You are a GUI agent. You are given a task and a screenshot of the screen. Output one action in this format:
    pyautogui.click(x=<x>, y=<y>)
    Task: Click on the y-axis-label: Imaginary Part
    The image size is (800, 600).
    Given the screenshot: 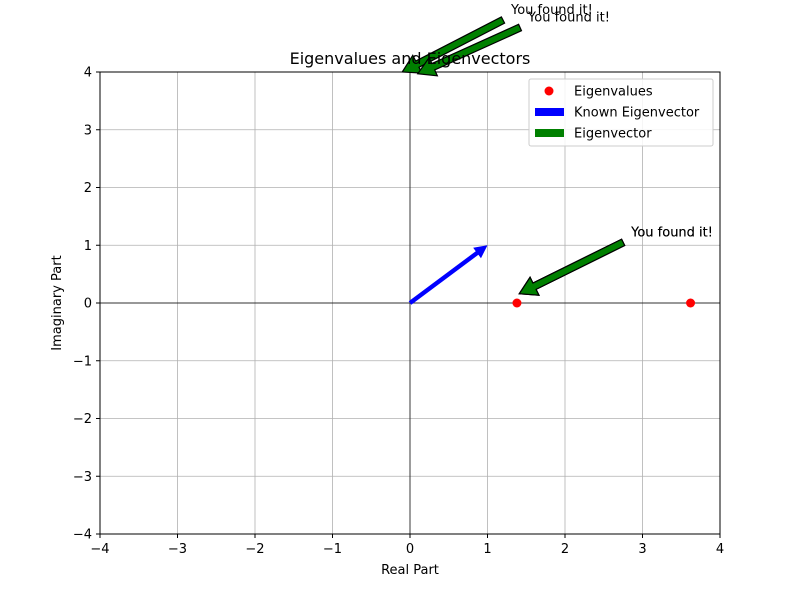 What is the action you would take?
    pyautogui.click(x=57, y=302)
    